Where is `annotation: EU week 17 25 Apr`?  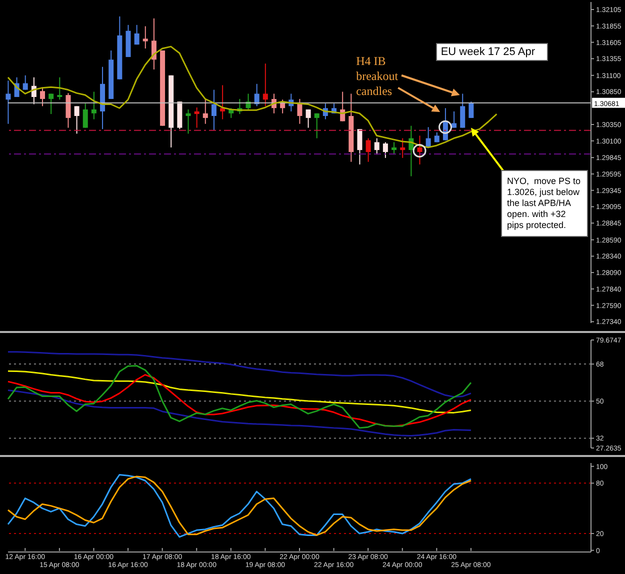
annotation: EU week 17 25 Apr is located at coordinates (492, 51).